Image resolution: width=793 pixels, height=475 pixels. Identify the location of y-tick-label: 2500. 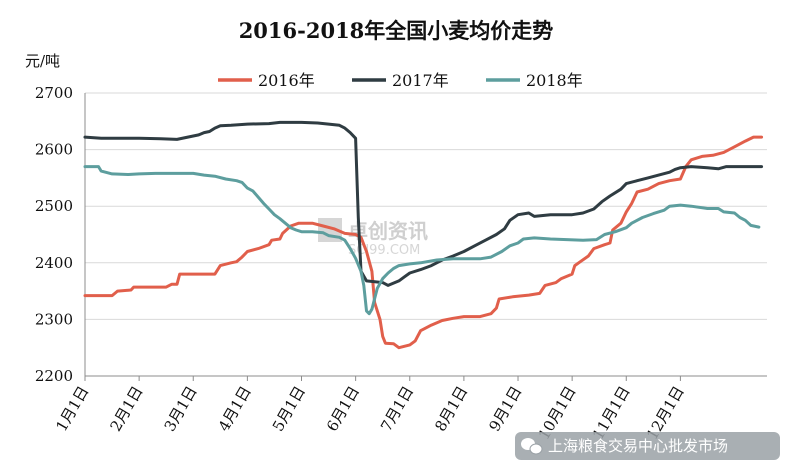
(54, 206).